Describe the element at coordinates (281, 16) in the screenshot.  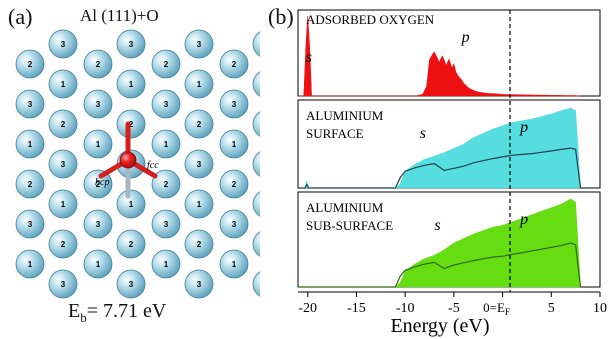
I see `panel-b-label: (b)` at that location.